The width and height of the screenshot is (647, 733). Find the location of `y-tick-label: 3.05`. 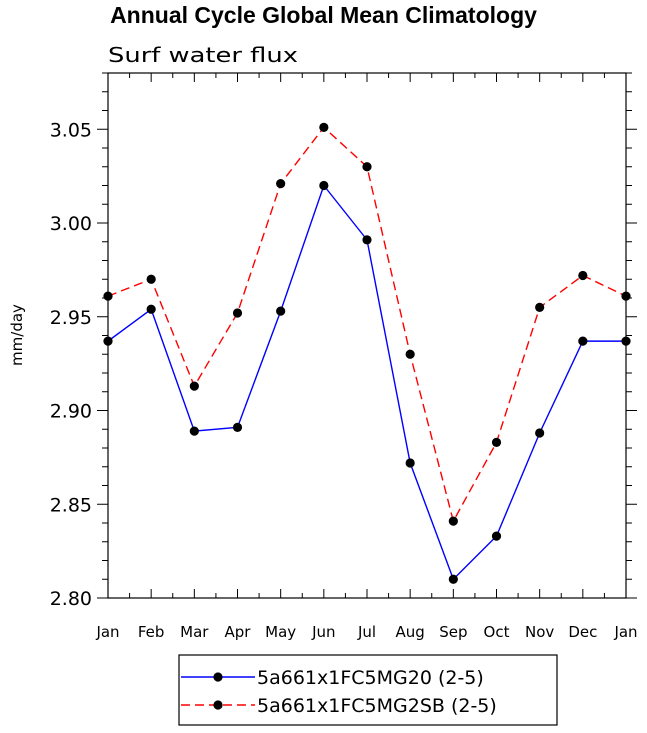

y-tick-label: 3.05 is located at coordinates (71, 130).